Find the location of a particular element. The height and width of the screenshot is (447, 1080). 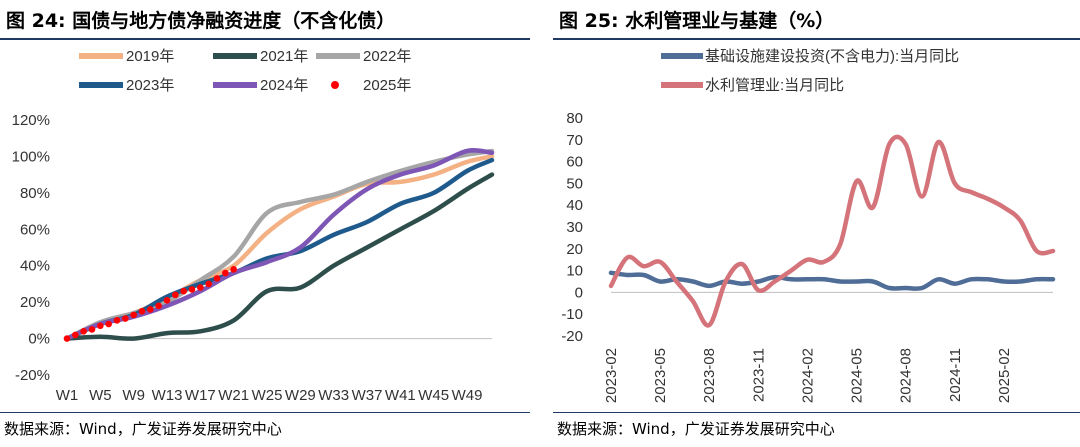

x-tick-label: W49 is located at coordinates (467, 395).